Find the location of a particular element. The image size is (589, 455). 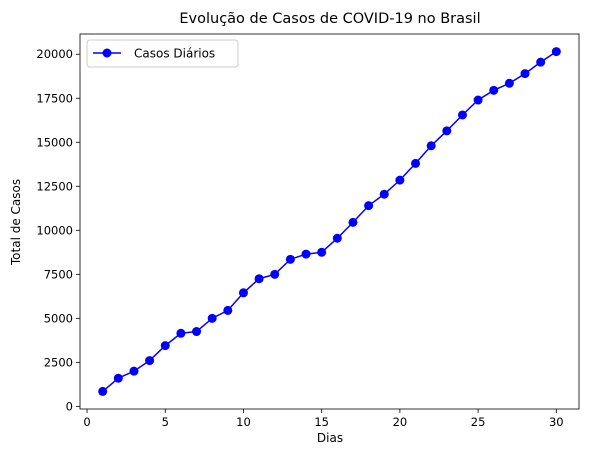

legend-box is located at coordinates (162, 53).